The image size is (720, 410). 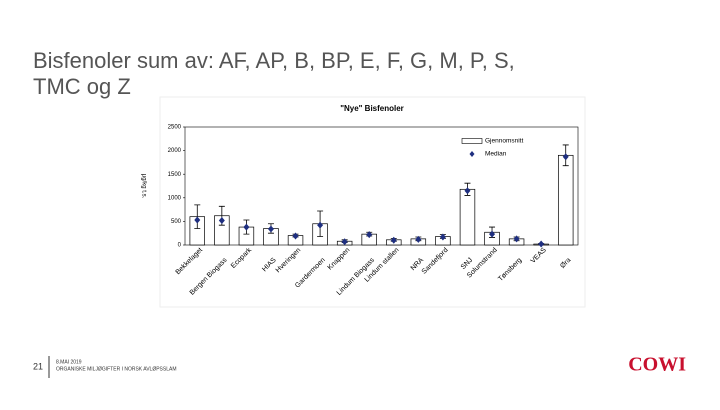 What do you see at coordinates (176, 222) in the screenshot?
I see `y-tick-label: 500` at bounding box center [176, 222].